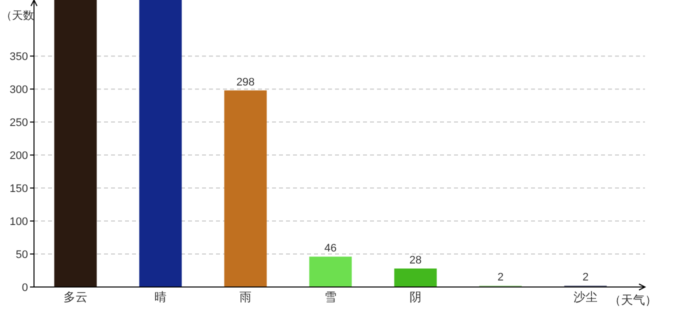 Image resolution: width=680 pixels, height=320 pixels. What do you see at coordinates (19, 56) in the screenshot?
I see `y-tick-label: 350` at bounding box center [19, 56].